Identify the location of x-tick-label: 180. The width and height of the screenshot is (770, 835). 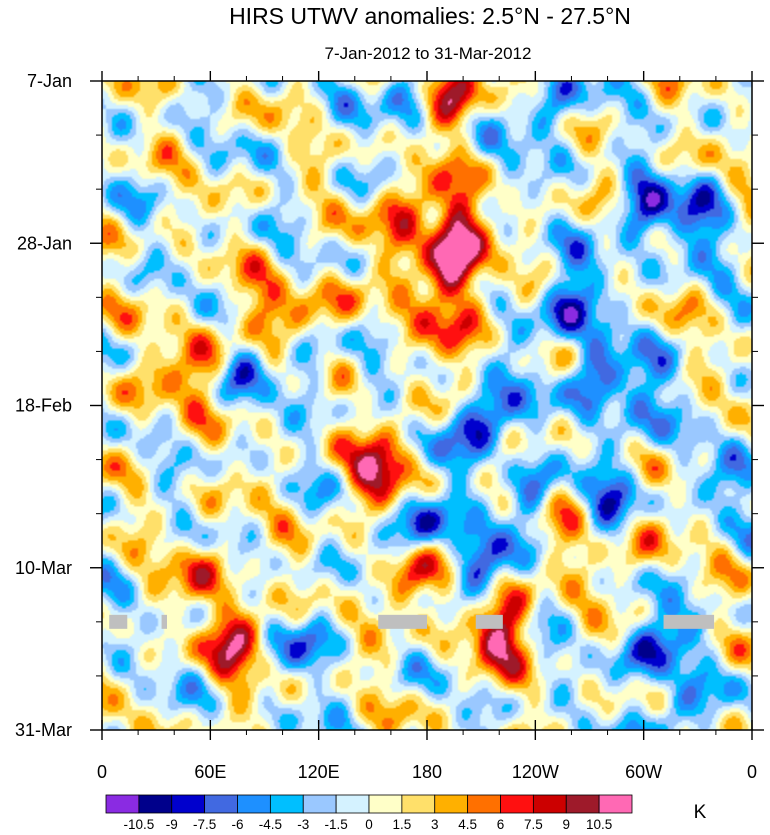
(427, 772).